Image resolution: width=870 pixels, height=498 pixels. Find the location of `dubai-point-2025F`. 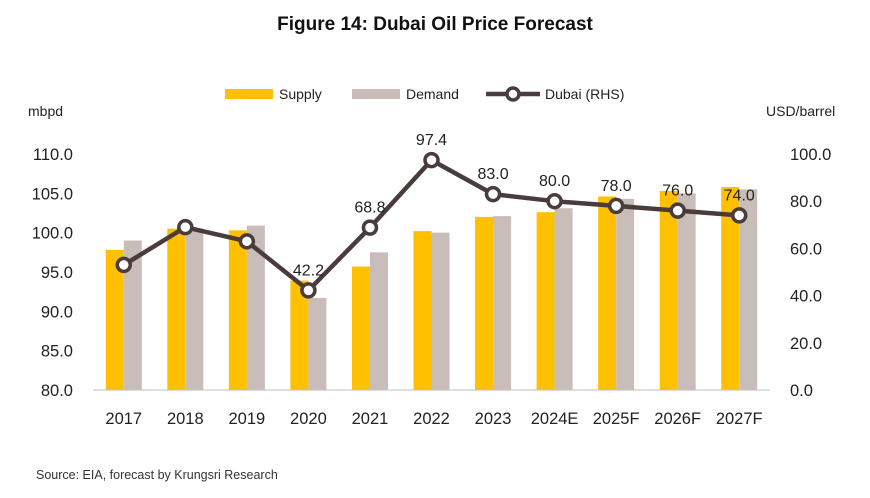

dubai-point-2025F is located at coordinates (616, 206).